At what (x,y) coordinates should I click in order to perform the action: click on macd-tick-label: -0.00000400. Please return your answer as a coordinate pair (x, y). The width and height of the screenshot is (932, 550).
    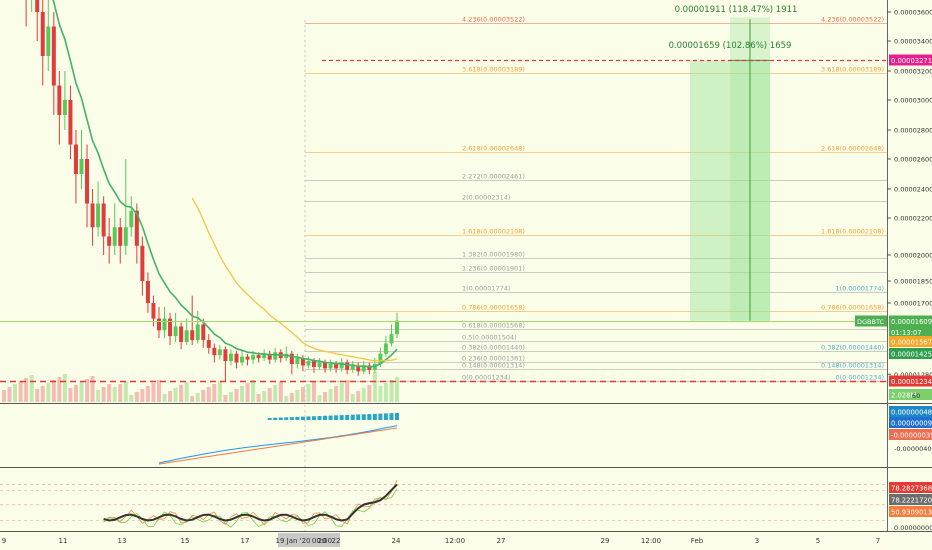
    Looking at the image, I should click on (913, 449).